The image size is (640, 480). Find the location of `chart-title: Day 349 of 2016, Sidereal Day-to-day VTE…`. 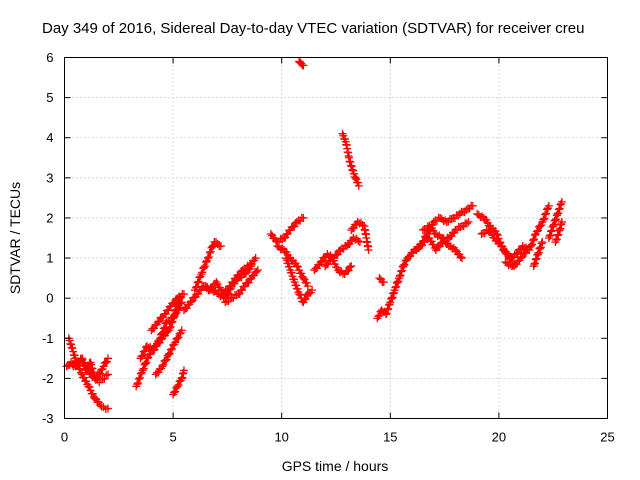

chart-title: Day 349 of 2016, Sidereal Day-to-day VTE… is located at coordinates (313, 28).